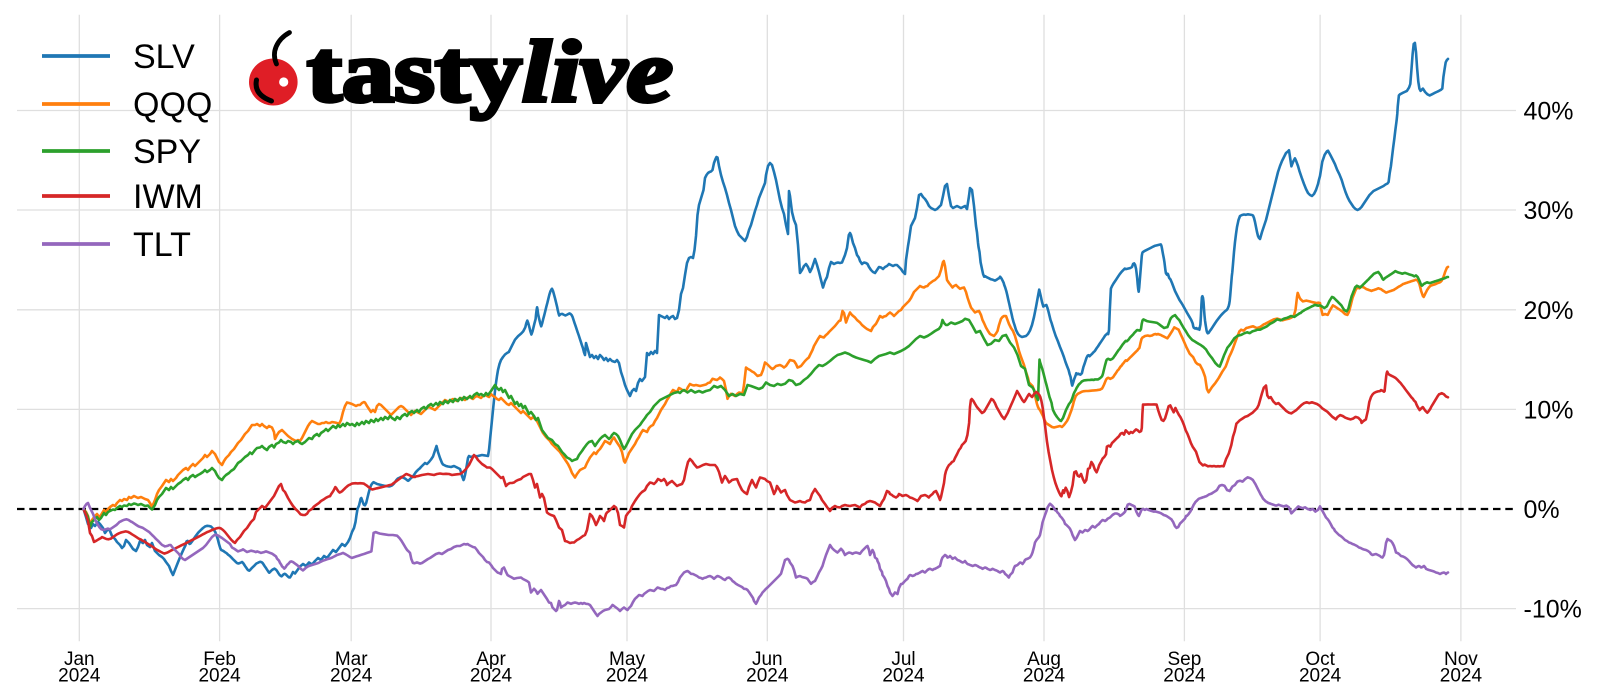  Describe the element at coordinates (164, 57) in the screenshot. I see `svg-text: SLV` at that location.